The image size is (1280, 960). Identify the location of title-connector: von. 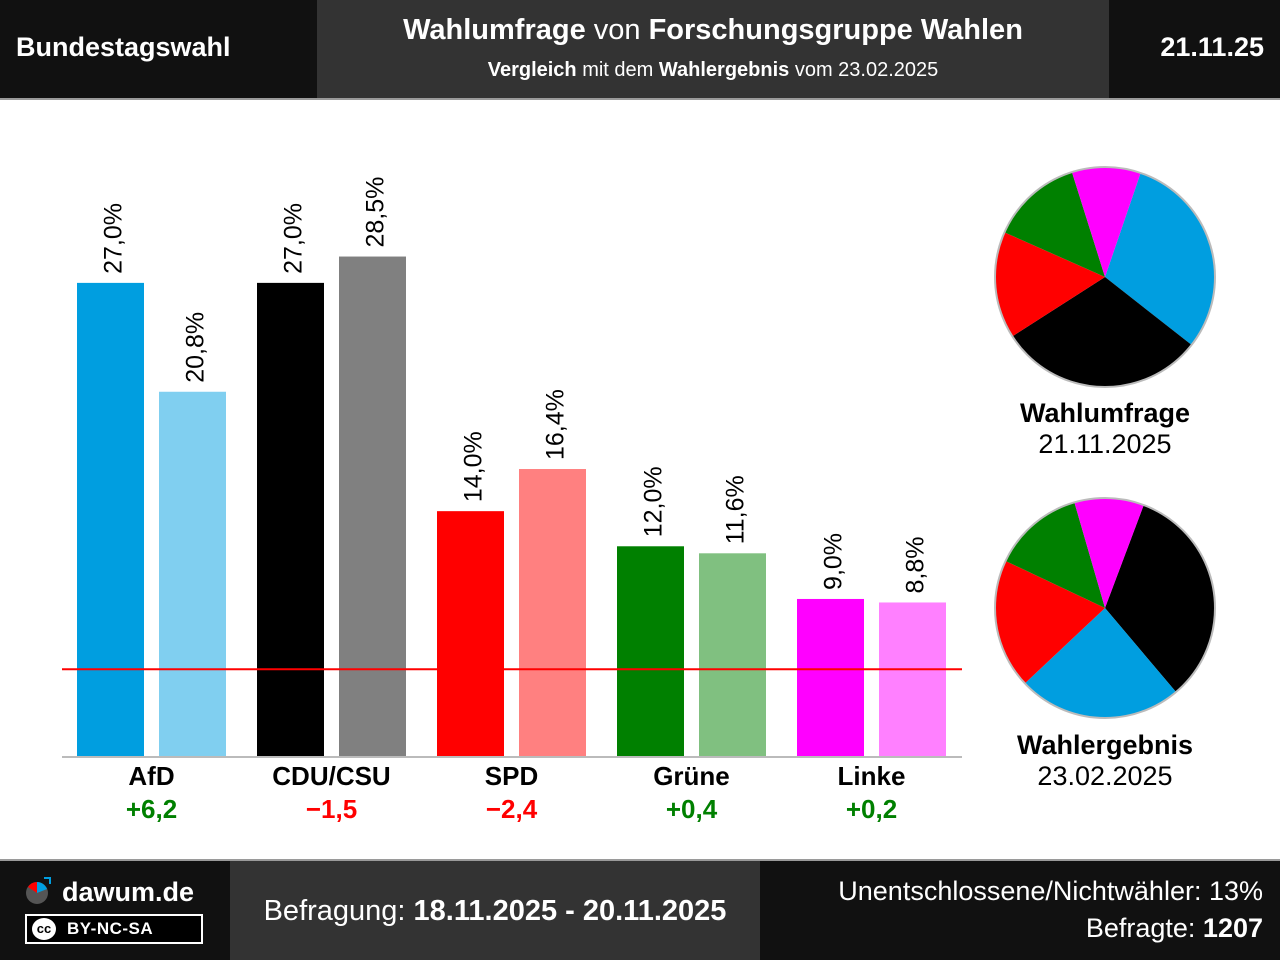
(617, 30).